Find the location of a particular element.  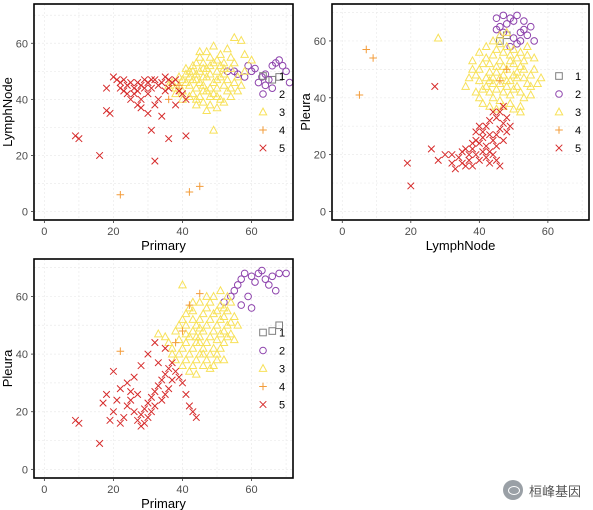

y-tick-label: 0 is located at coordinates (25, 213).